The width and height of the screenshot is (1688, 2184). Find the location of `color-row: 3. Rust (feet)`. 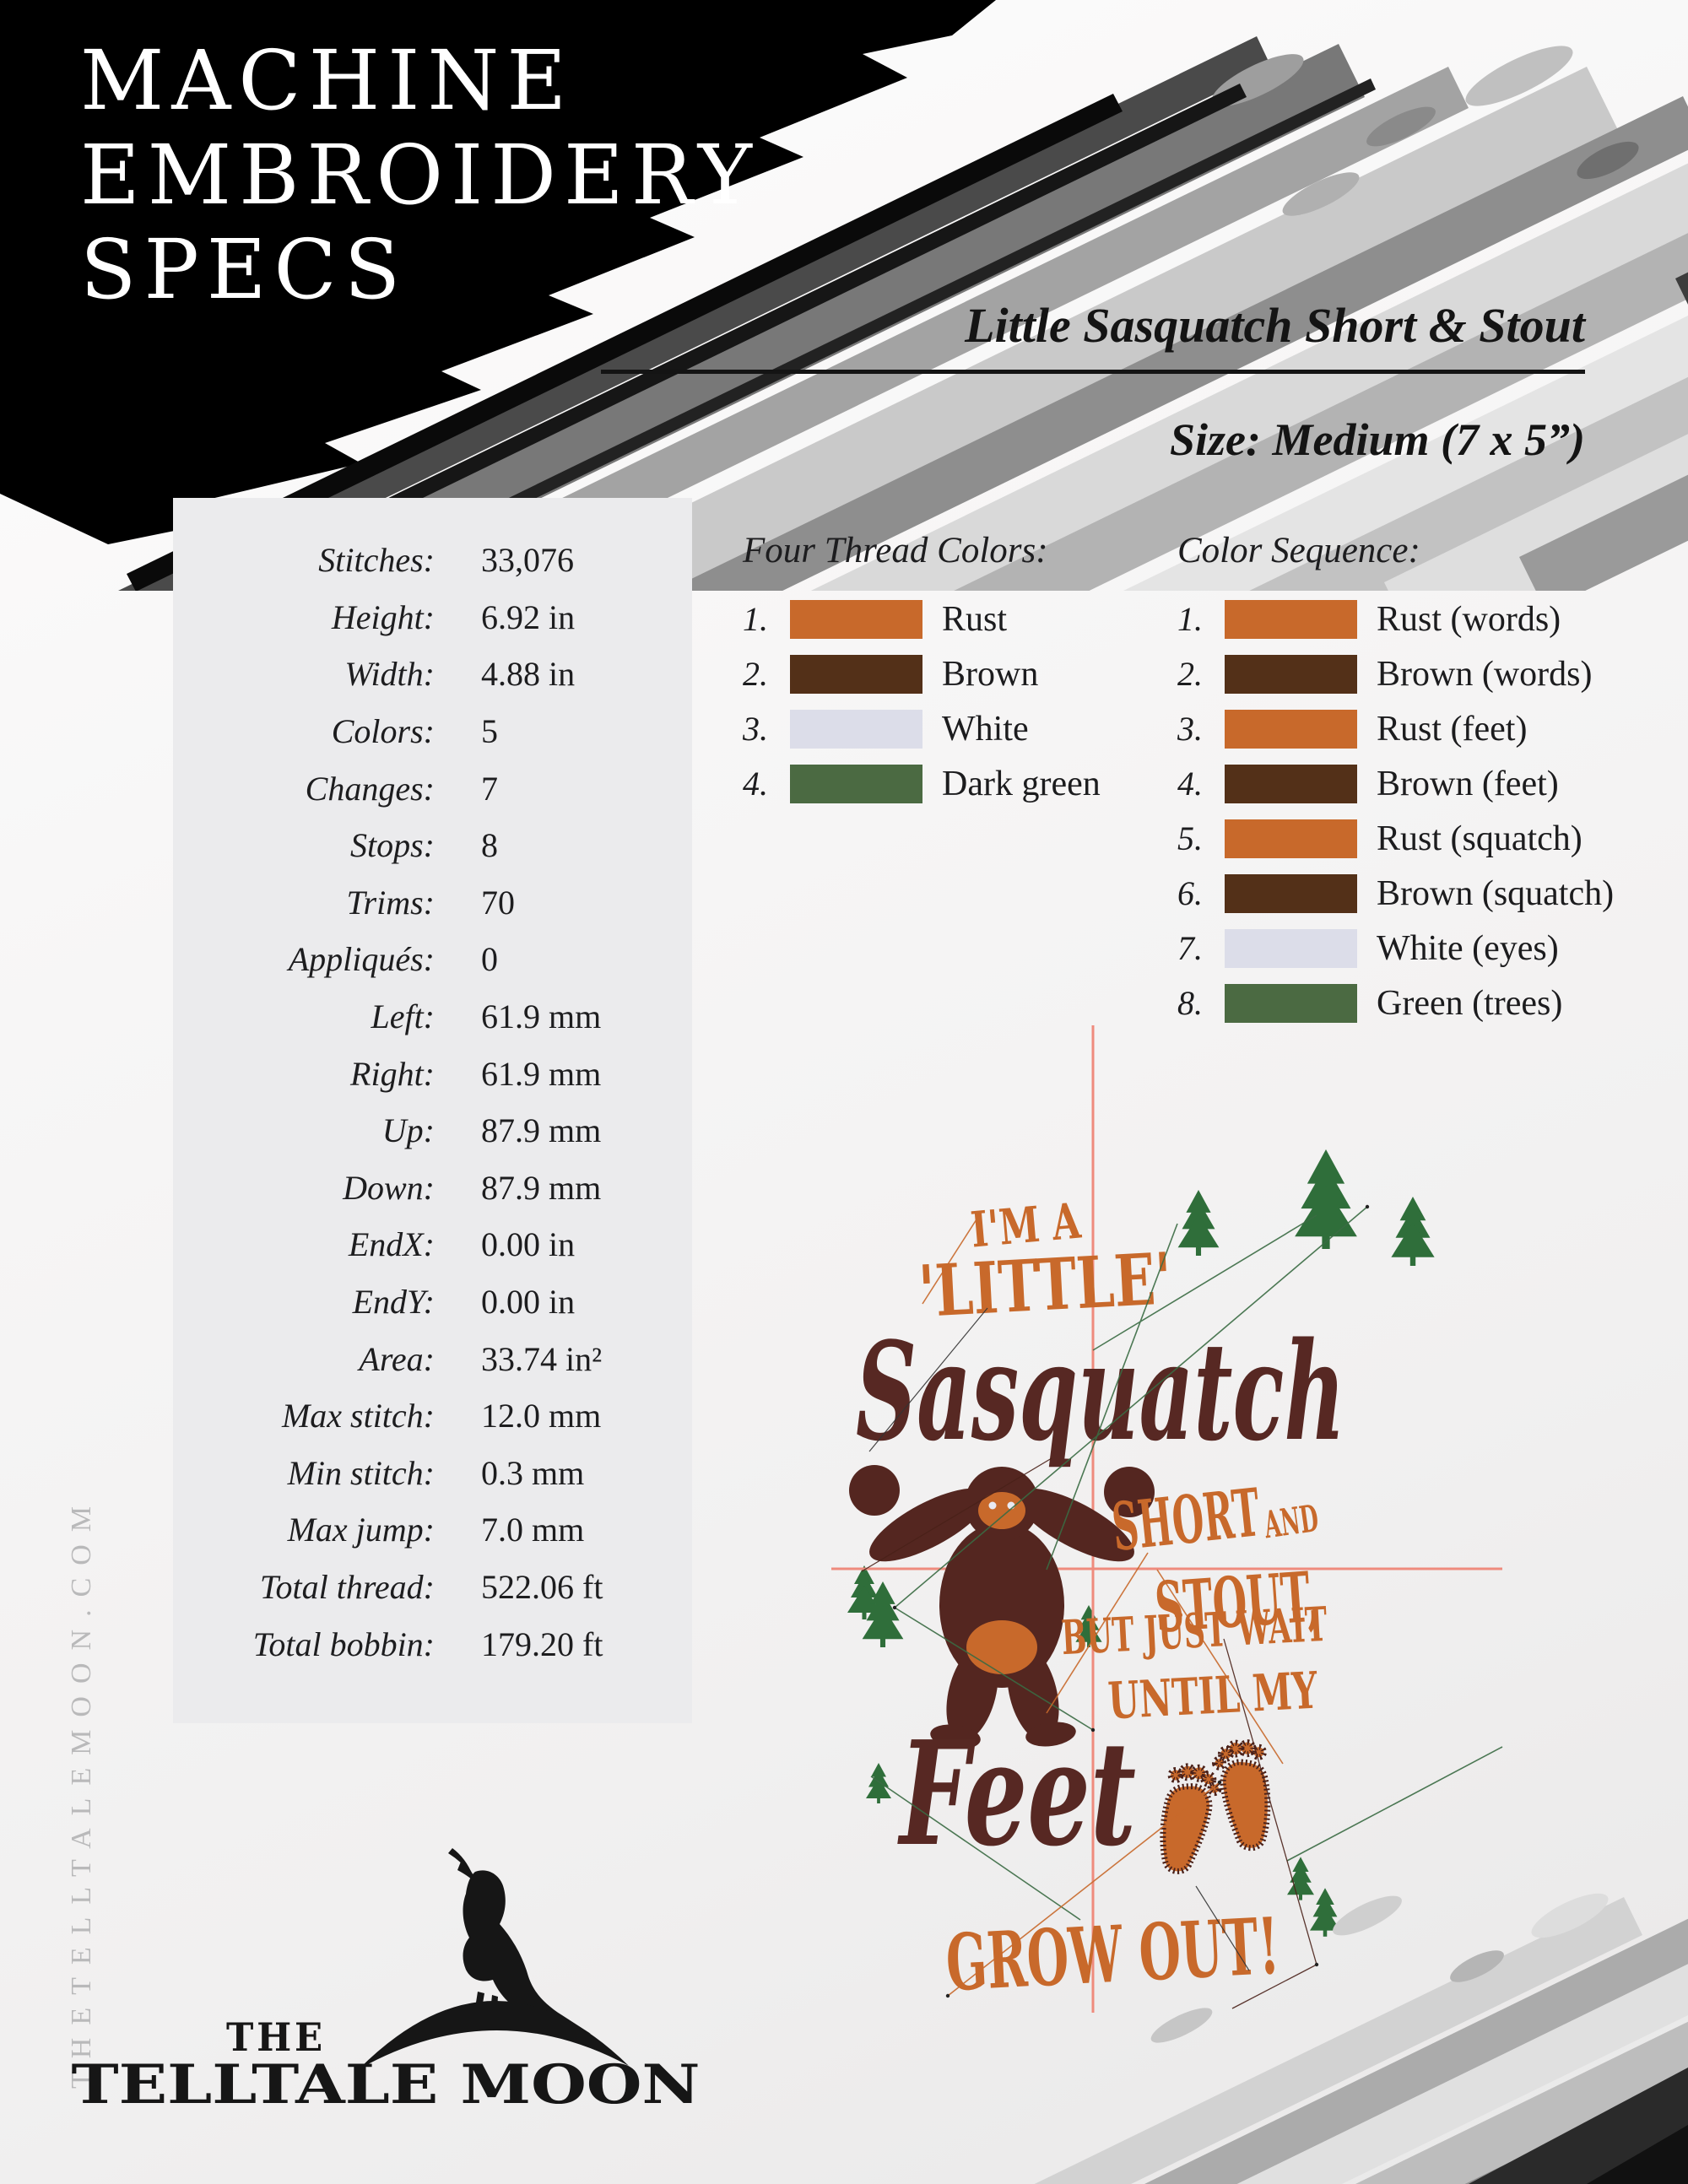

color-row: 3. Rust (feet) is located at coordinates (1422, 728).